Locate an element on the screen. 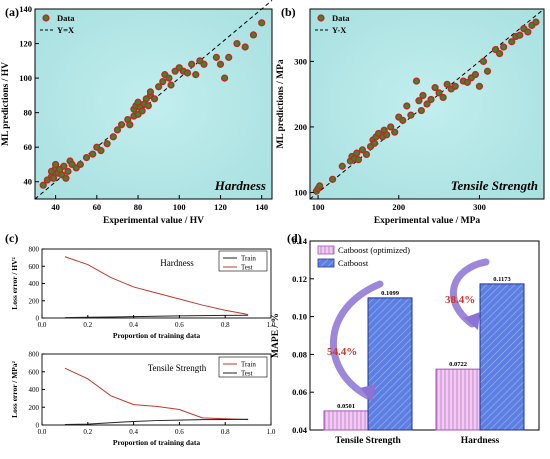 Image resolution: width=550 pixels, height=459 pixels. x-axis-label: Proportion of training data is located at coordinates (156, 442).